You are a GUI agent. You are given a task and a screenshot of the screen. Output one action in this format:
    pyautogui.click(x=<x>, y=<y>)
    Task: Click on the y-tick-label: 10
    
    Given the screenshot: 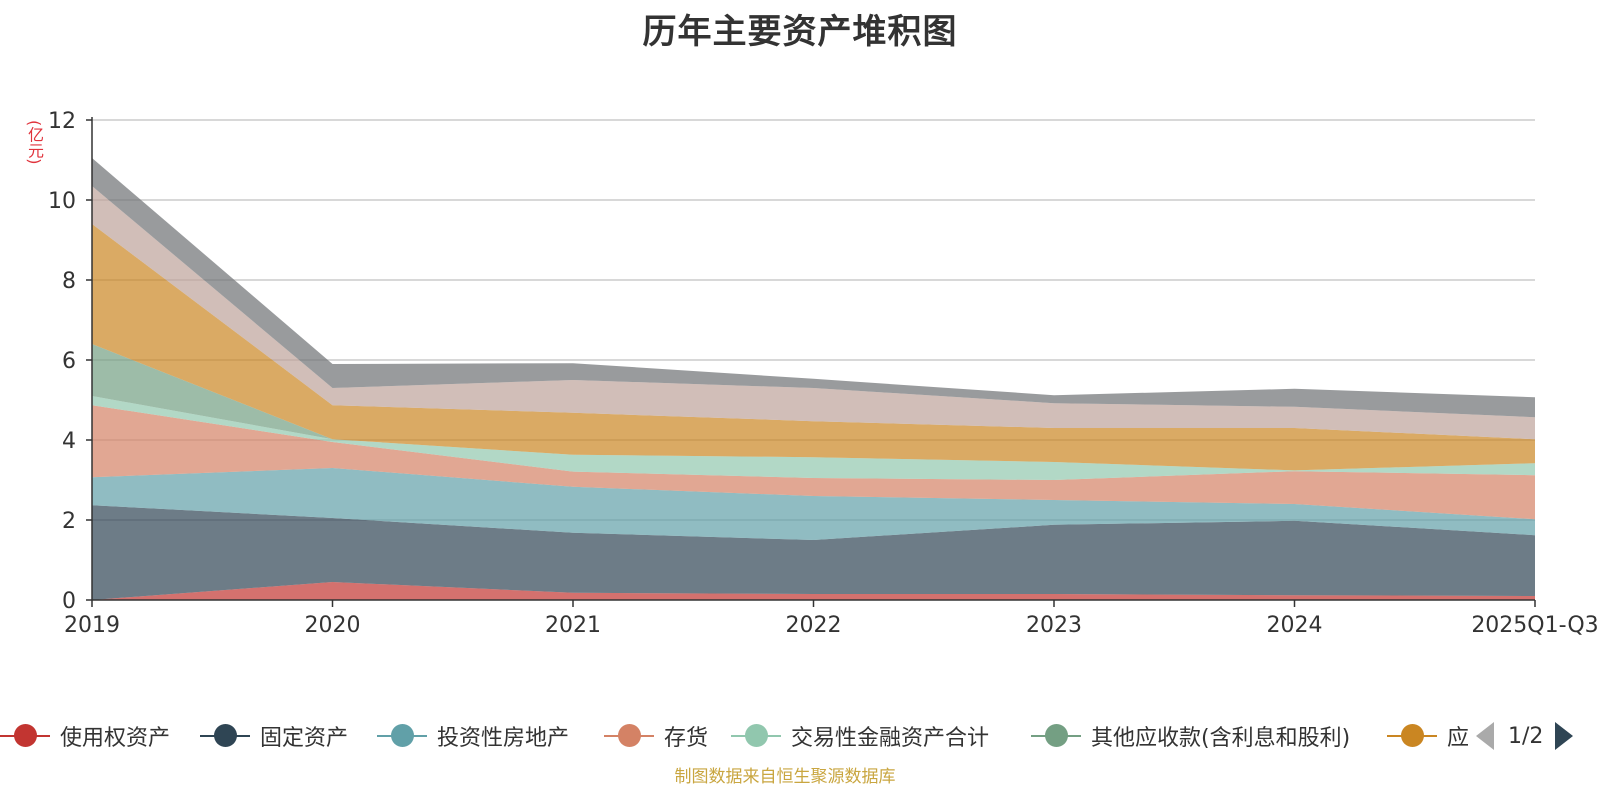 What is the action you would take?
    pyautogui.click(x=62, y=201)
    